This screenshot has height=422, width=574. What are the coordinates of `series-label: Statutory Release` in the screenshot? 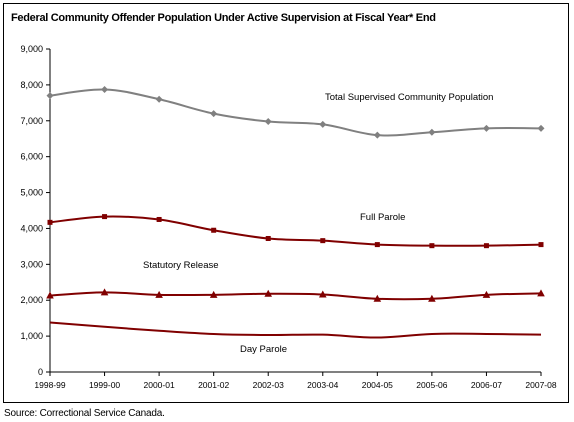 It's located at (181, 265).